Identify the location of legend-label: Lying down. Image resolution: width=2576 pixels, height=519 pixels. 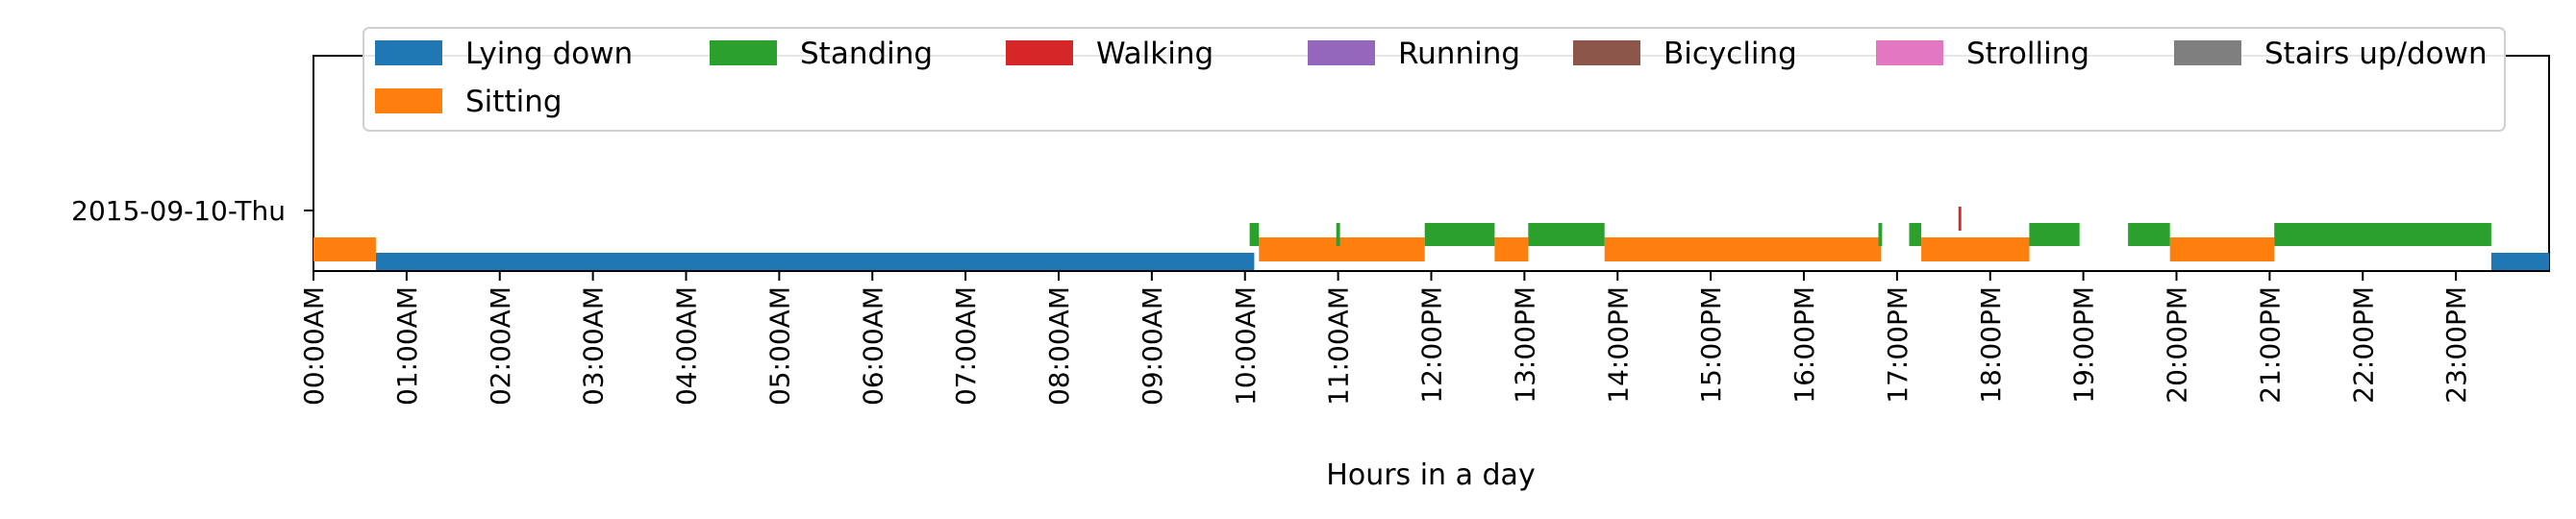
(549, 54).